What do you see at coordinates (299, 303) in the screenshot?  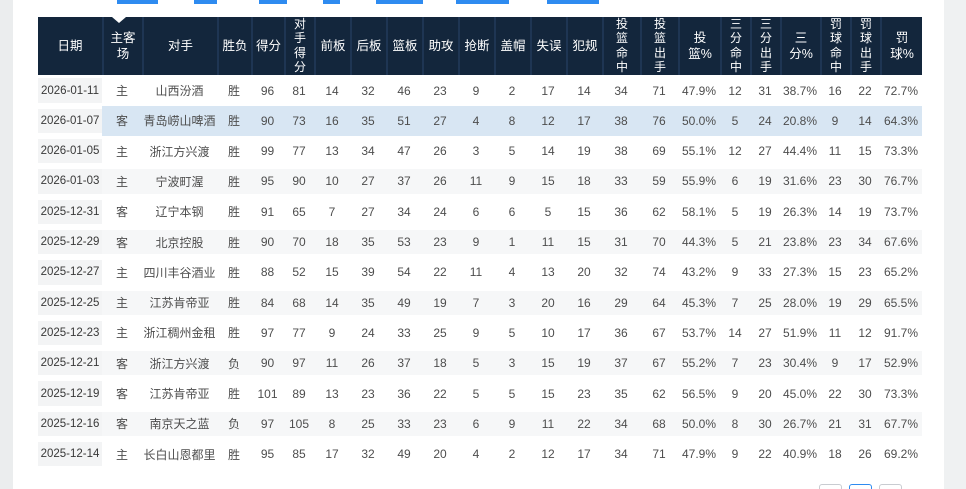 I see `cell-opp-points: 68` at bounding box center [299, 303].